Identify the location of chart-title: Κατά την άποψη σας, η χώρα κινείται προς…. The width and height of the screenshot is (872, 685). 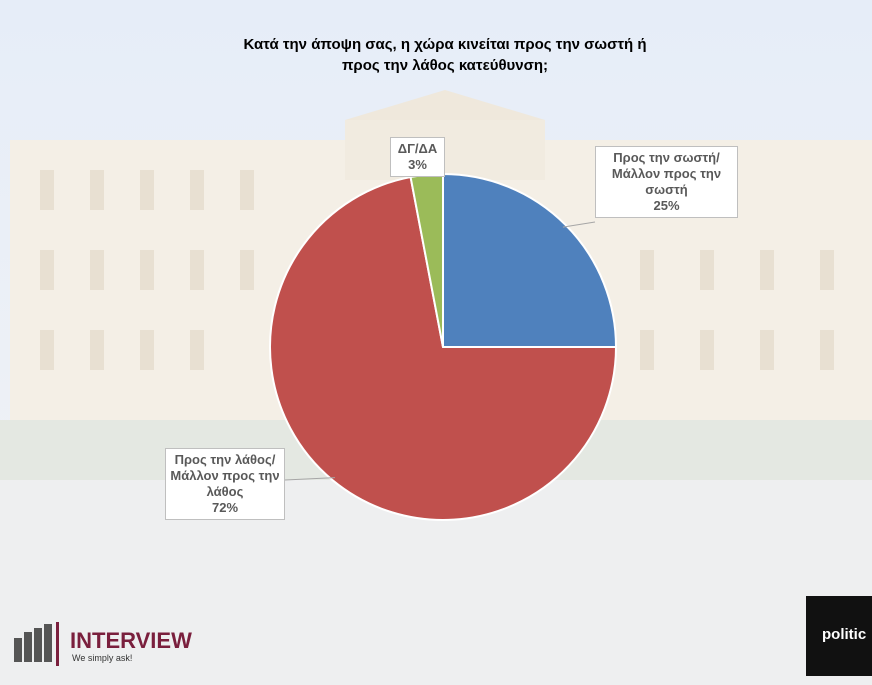
(445, 55).